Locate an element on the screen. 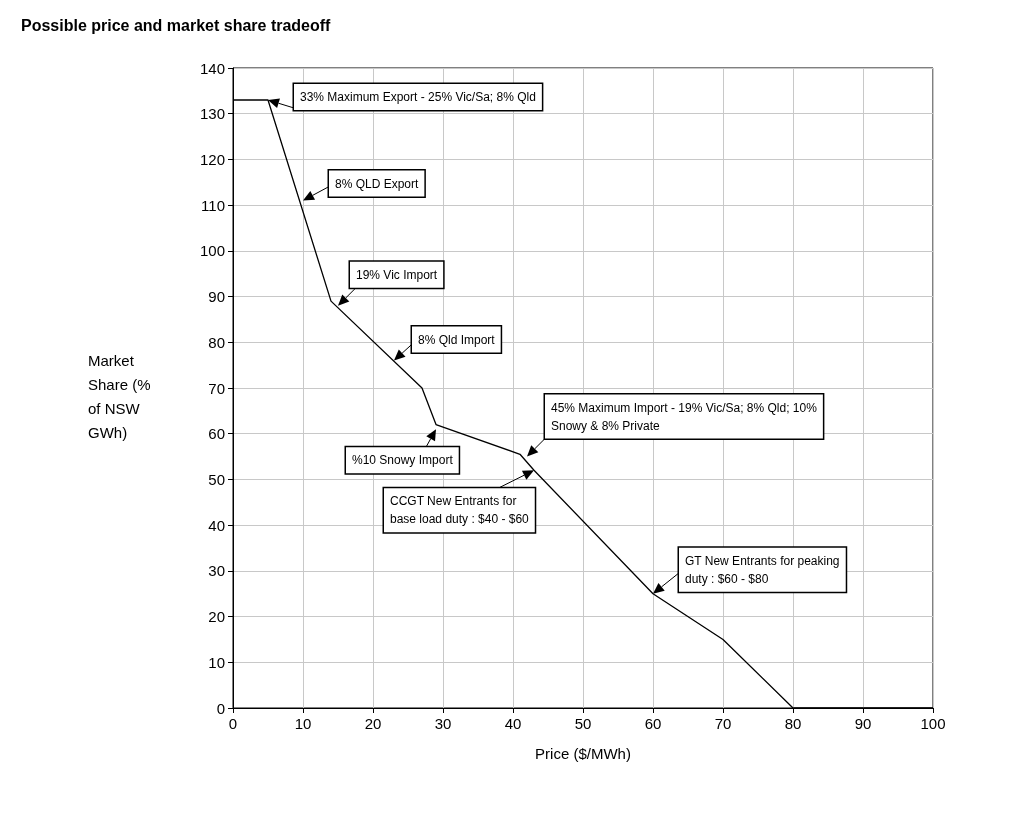  y-tick-label: 30 is located at coordinates (216, 571).